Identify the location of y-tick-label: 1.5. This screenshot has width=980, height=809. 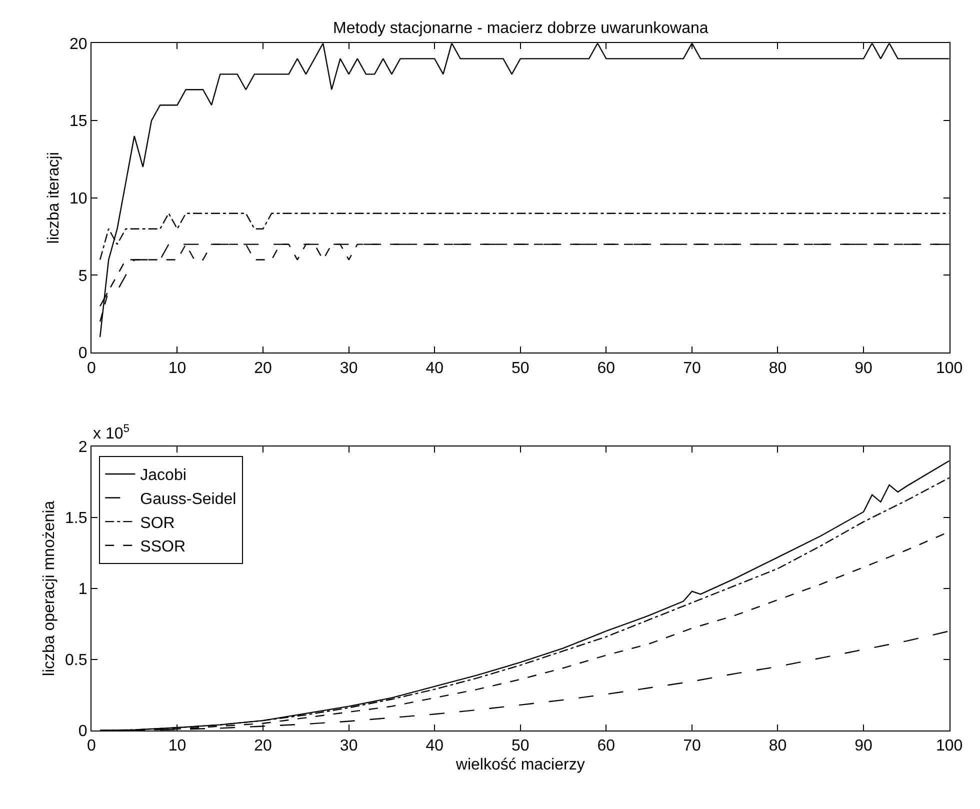
(76, 519).